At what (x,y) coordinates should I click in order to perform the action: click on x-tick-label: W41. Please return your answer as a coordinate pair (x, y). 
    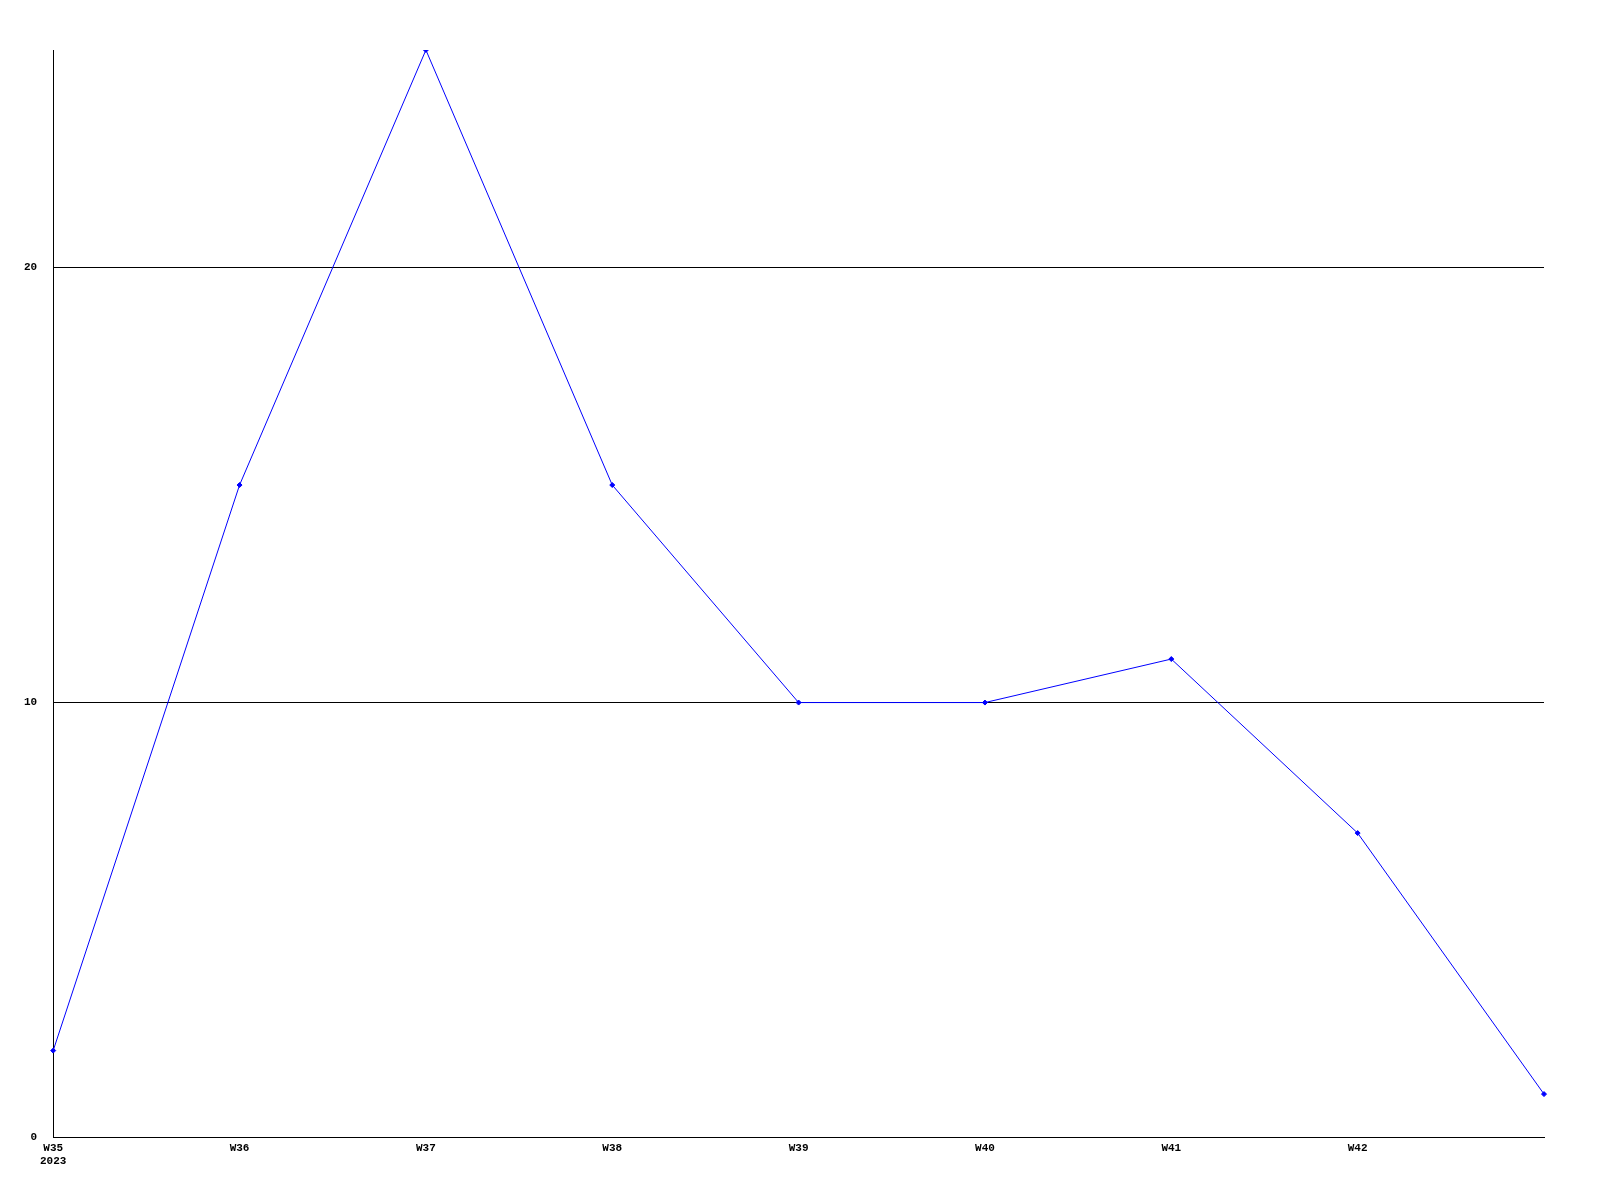
    Looking at the image, I should click on (1171, 1147).